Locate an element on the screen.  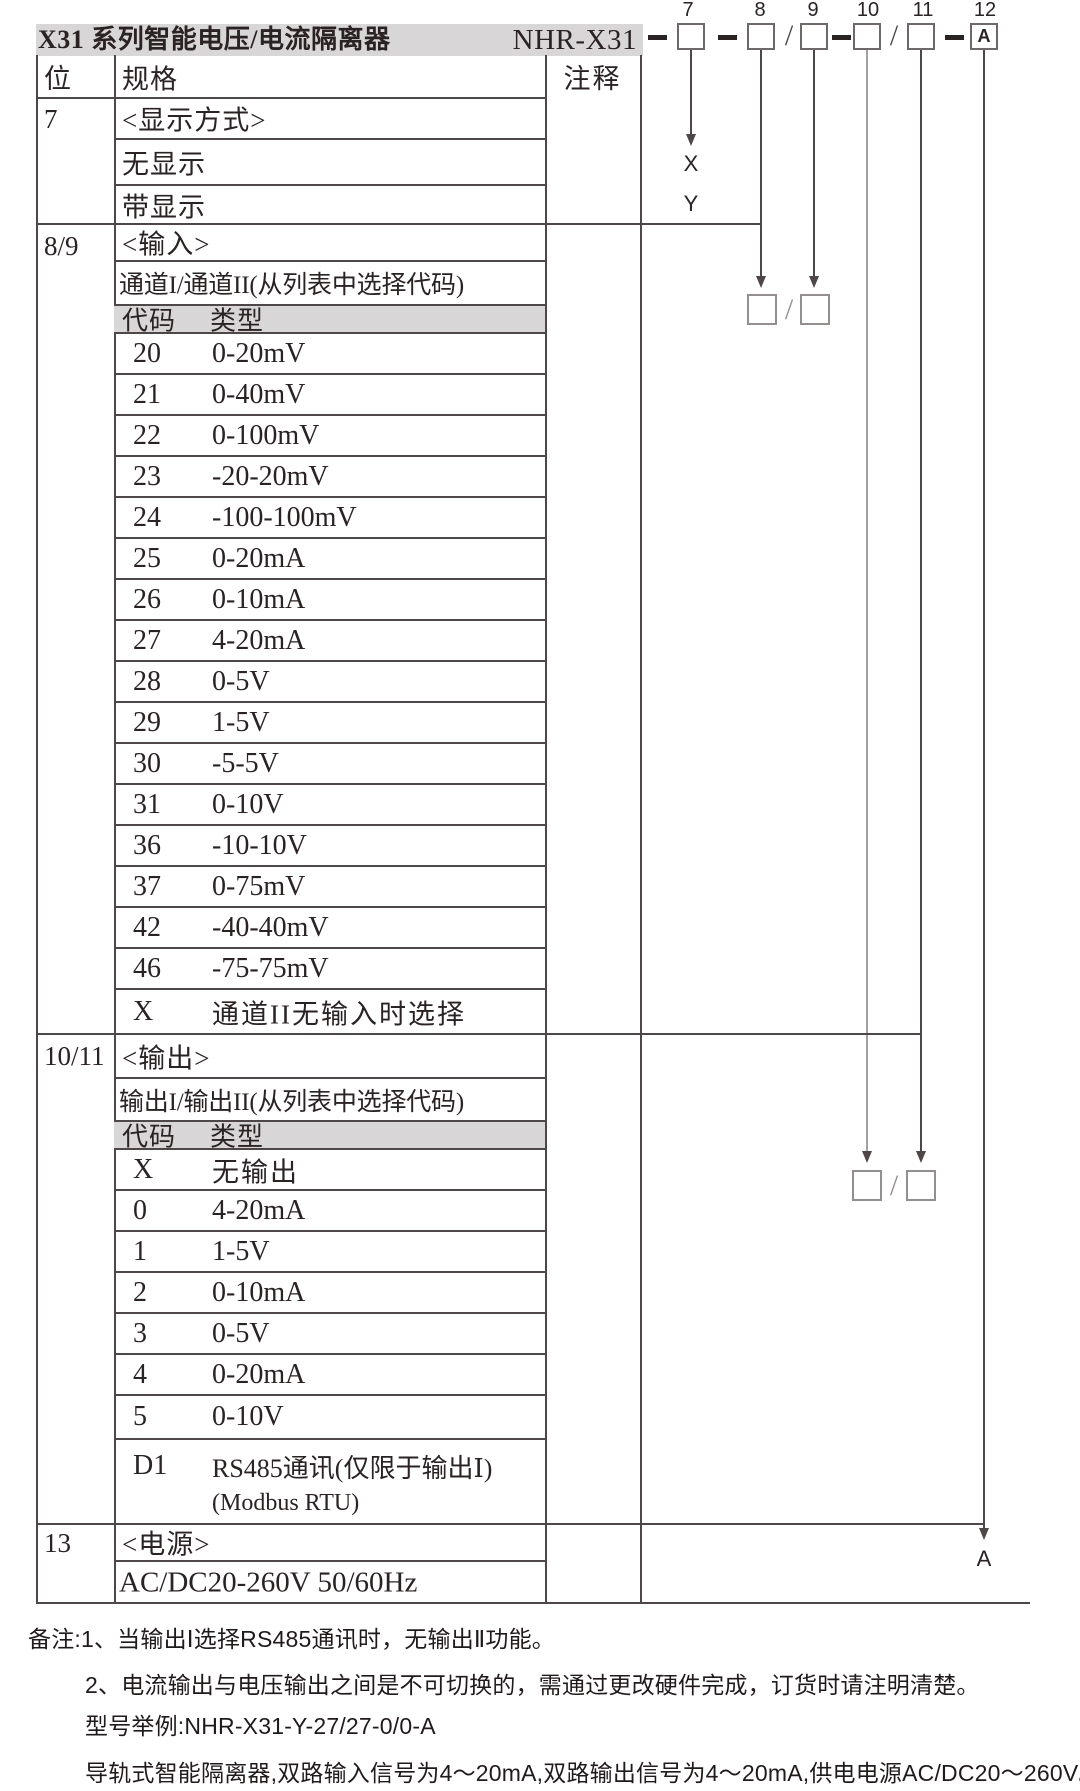
input-code: 36 is located at coordinates (147, 845).